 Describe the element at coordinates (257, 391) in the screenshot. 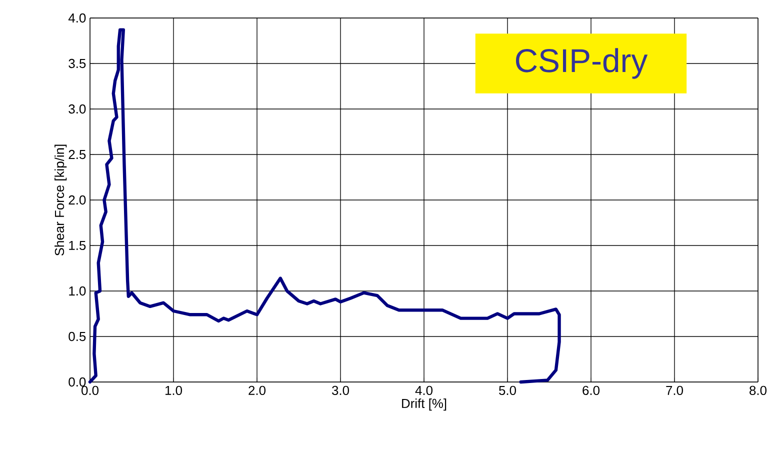

I see `x-tick-label: 2.0` at that location.